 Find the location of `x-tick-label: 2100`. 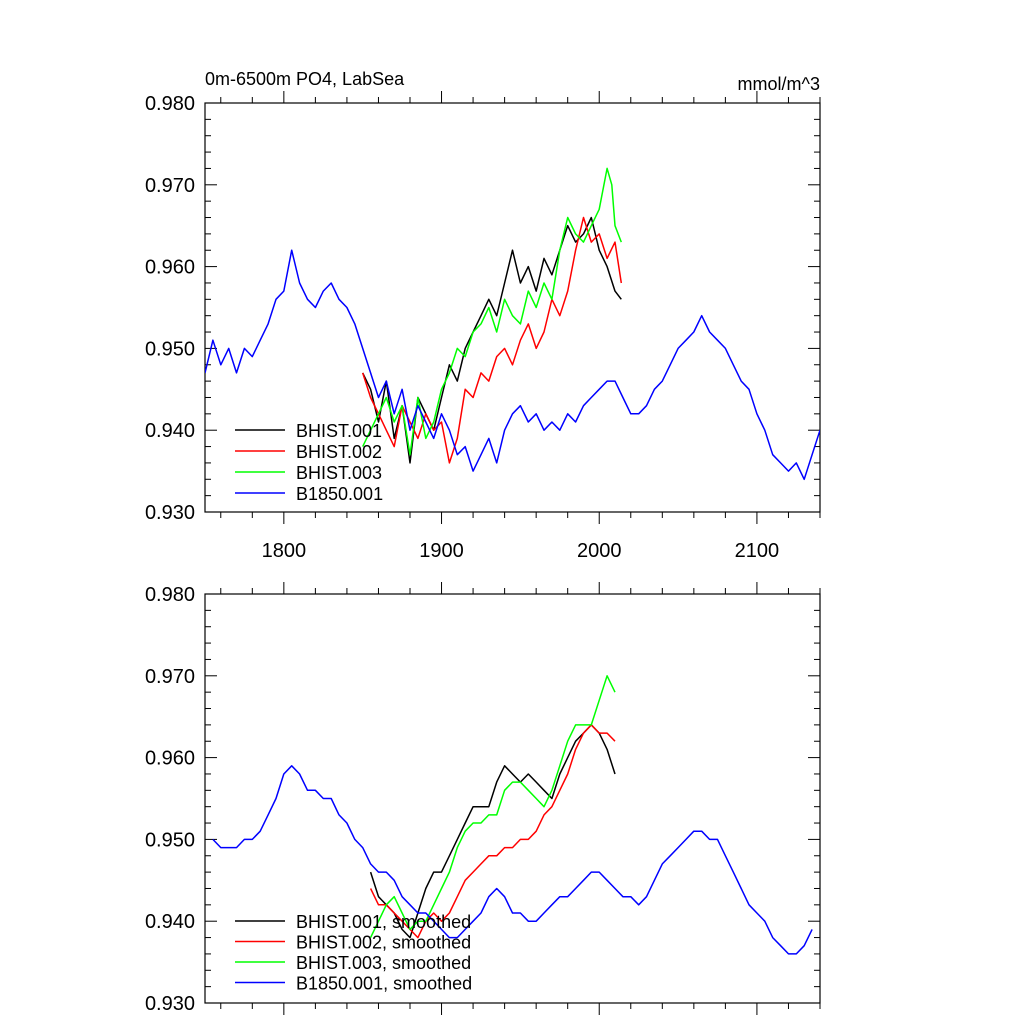

x-tick-label: 2100 is located at coordinates (757, 551).